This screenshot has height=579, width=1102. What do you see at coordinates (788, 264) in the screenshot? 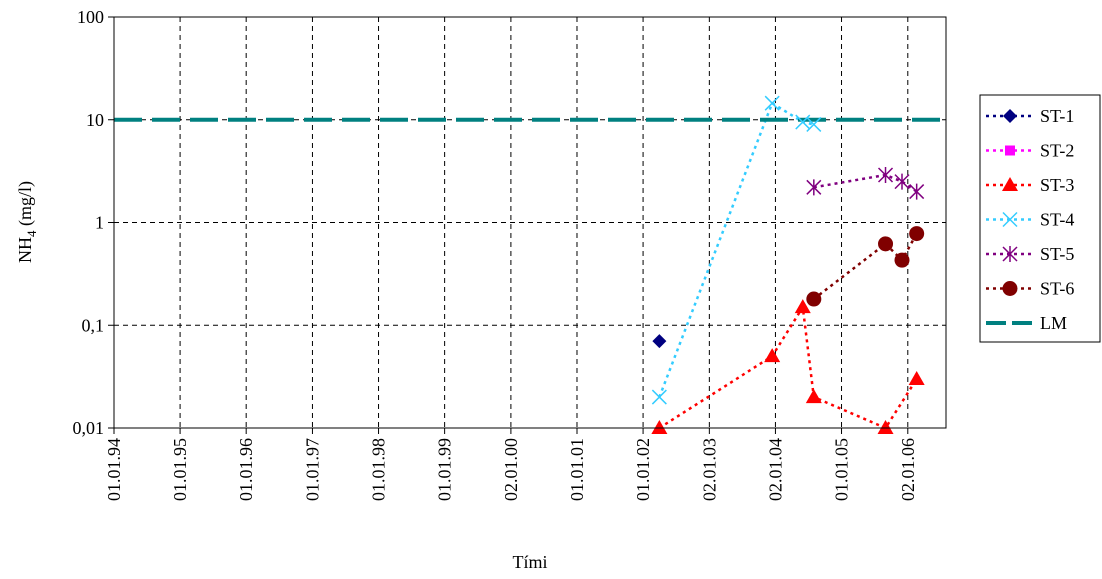
I see `series-markers` at bounding box center [788, 264].